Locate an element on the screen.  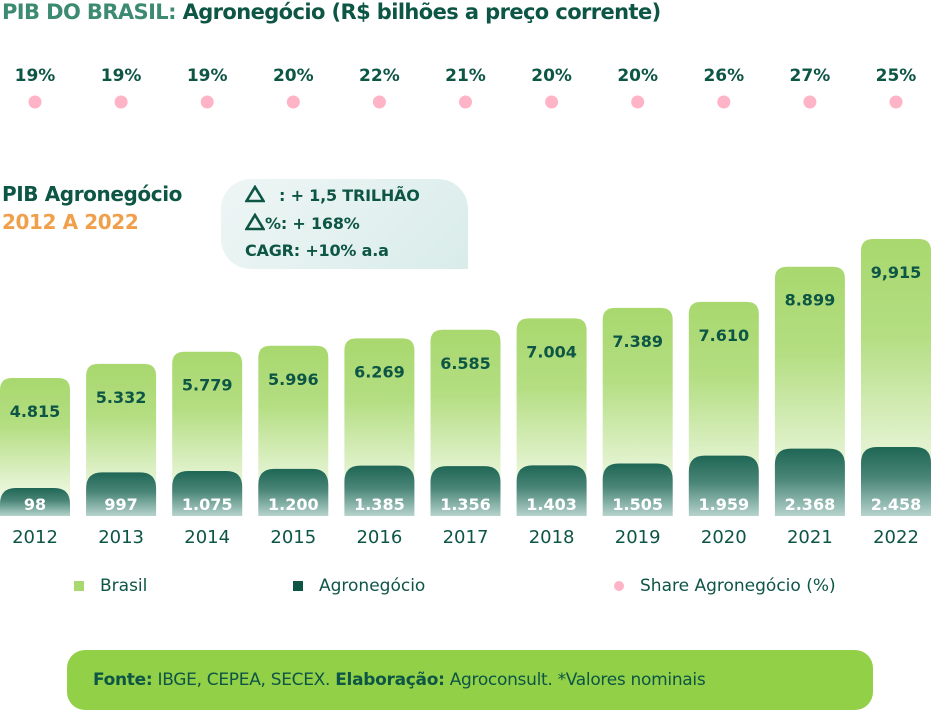
x-tick-label: 2015 is located at coordinates (293, 537).